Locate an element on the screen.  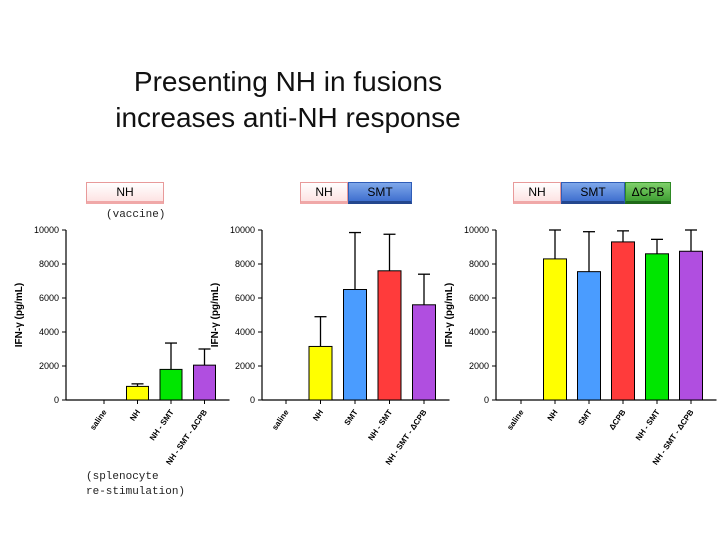
title-line-1: Presenting NH in fusions is located at coordinates (288, 81).